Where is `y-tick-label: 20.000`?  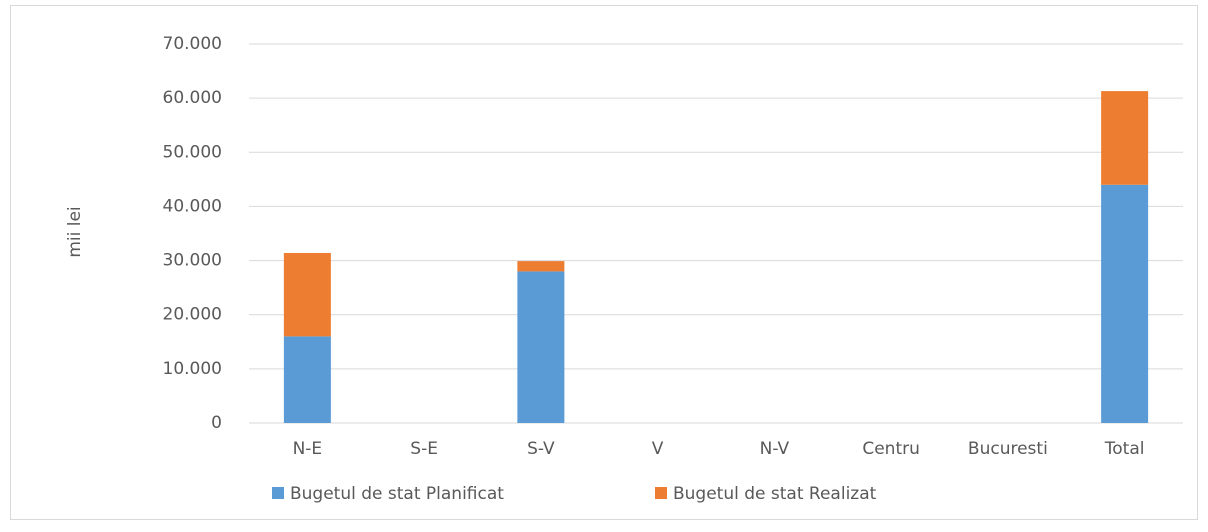 y-tick-label: 20.000 is located at coordinates (192, 315).